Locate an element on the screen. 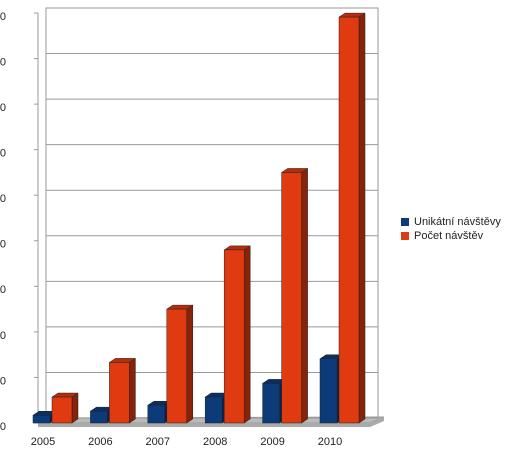 This screenshot has width=509, height=453. x-tick-label: 2010 is located at coordinates (330, 442).